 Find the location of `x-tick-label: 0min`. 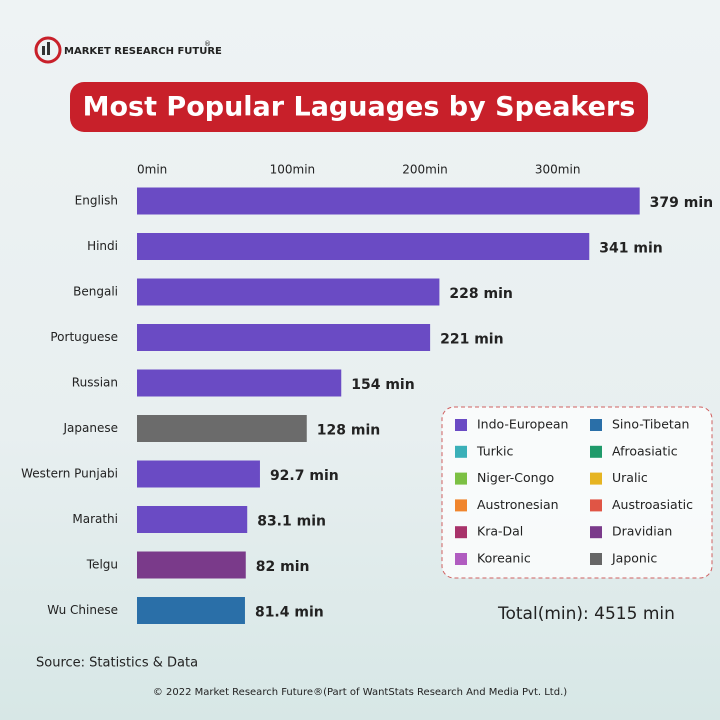

x-tick-label: 0min is located at coordinates (152, 170).